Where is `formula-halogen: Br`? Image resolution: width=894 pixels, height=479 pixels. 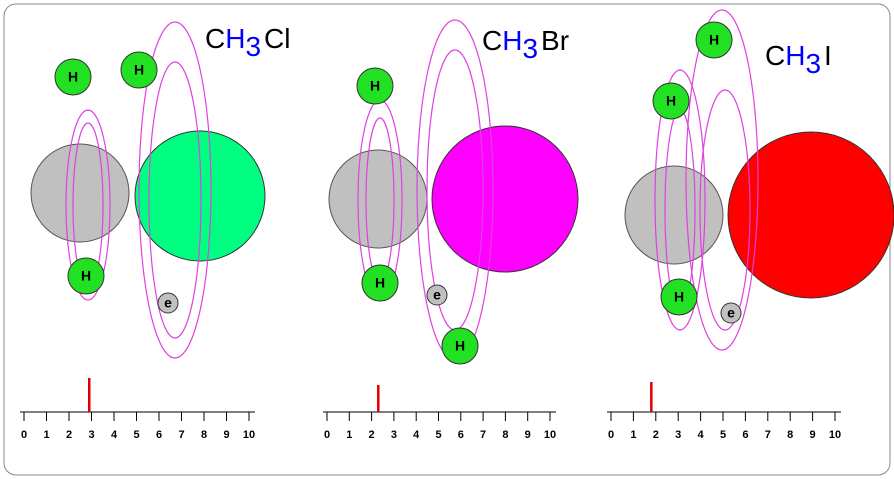
formula-halogen: Br is located at coordinates (555, 40).